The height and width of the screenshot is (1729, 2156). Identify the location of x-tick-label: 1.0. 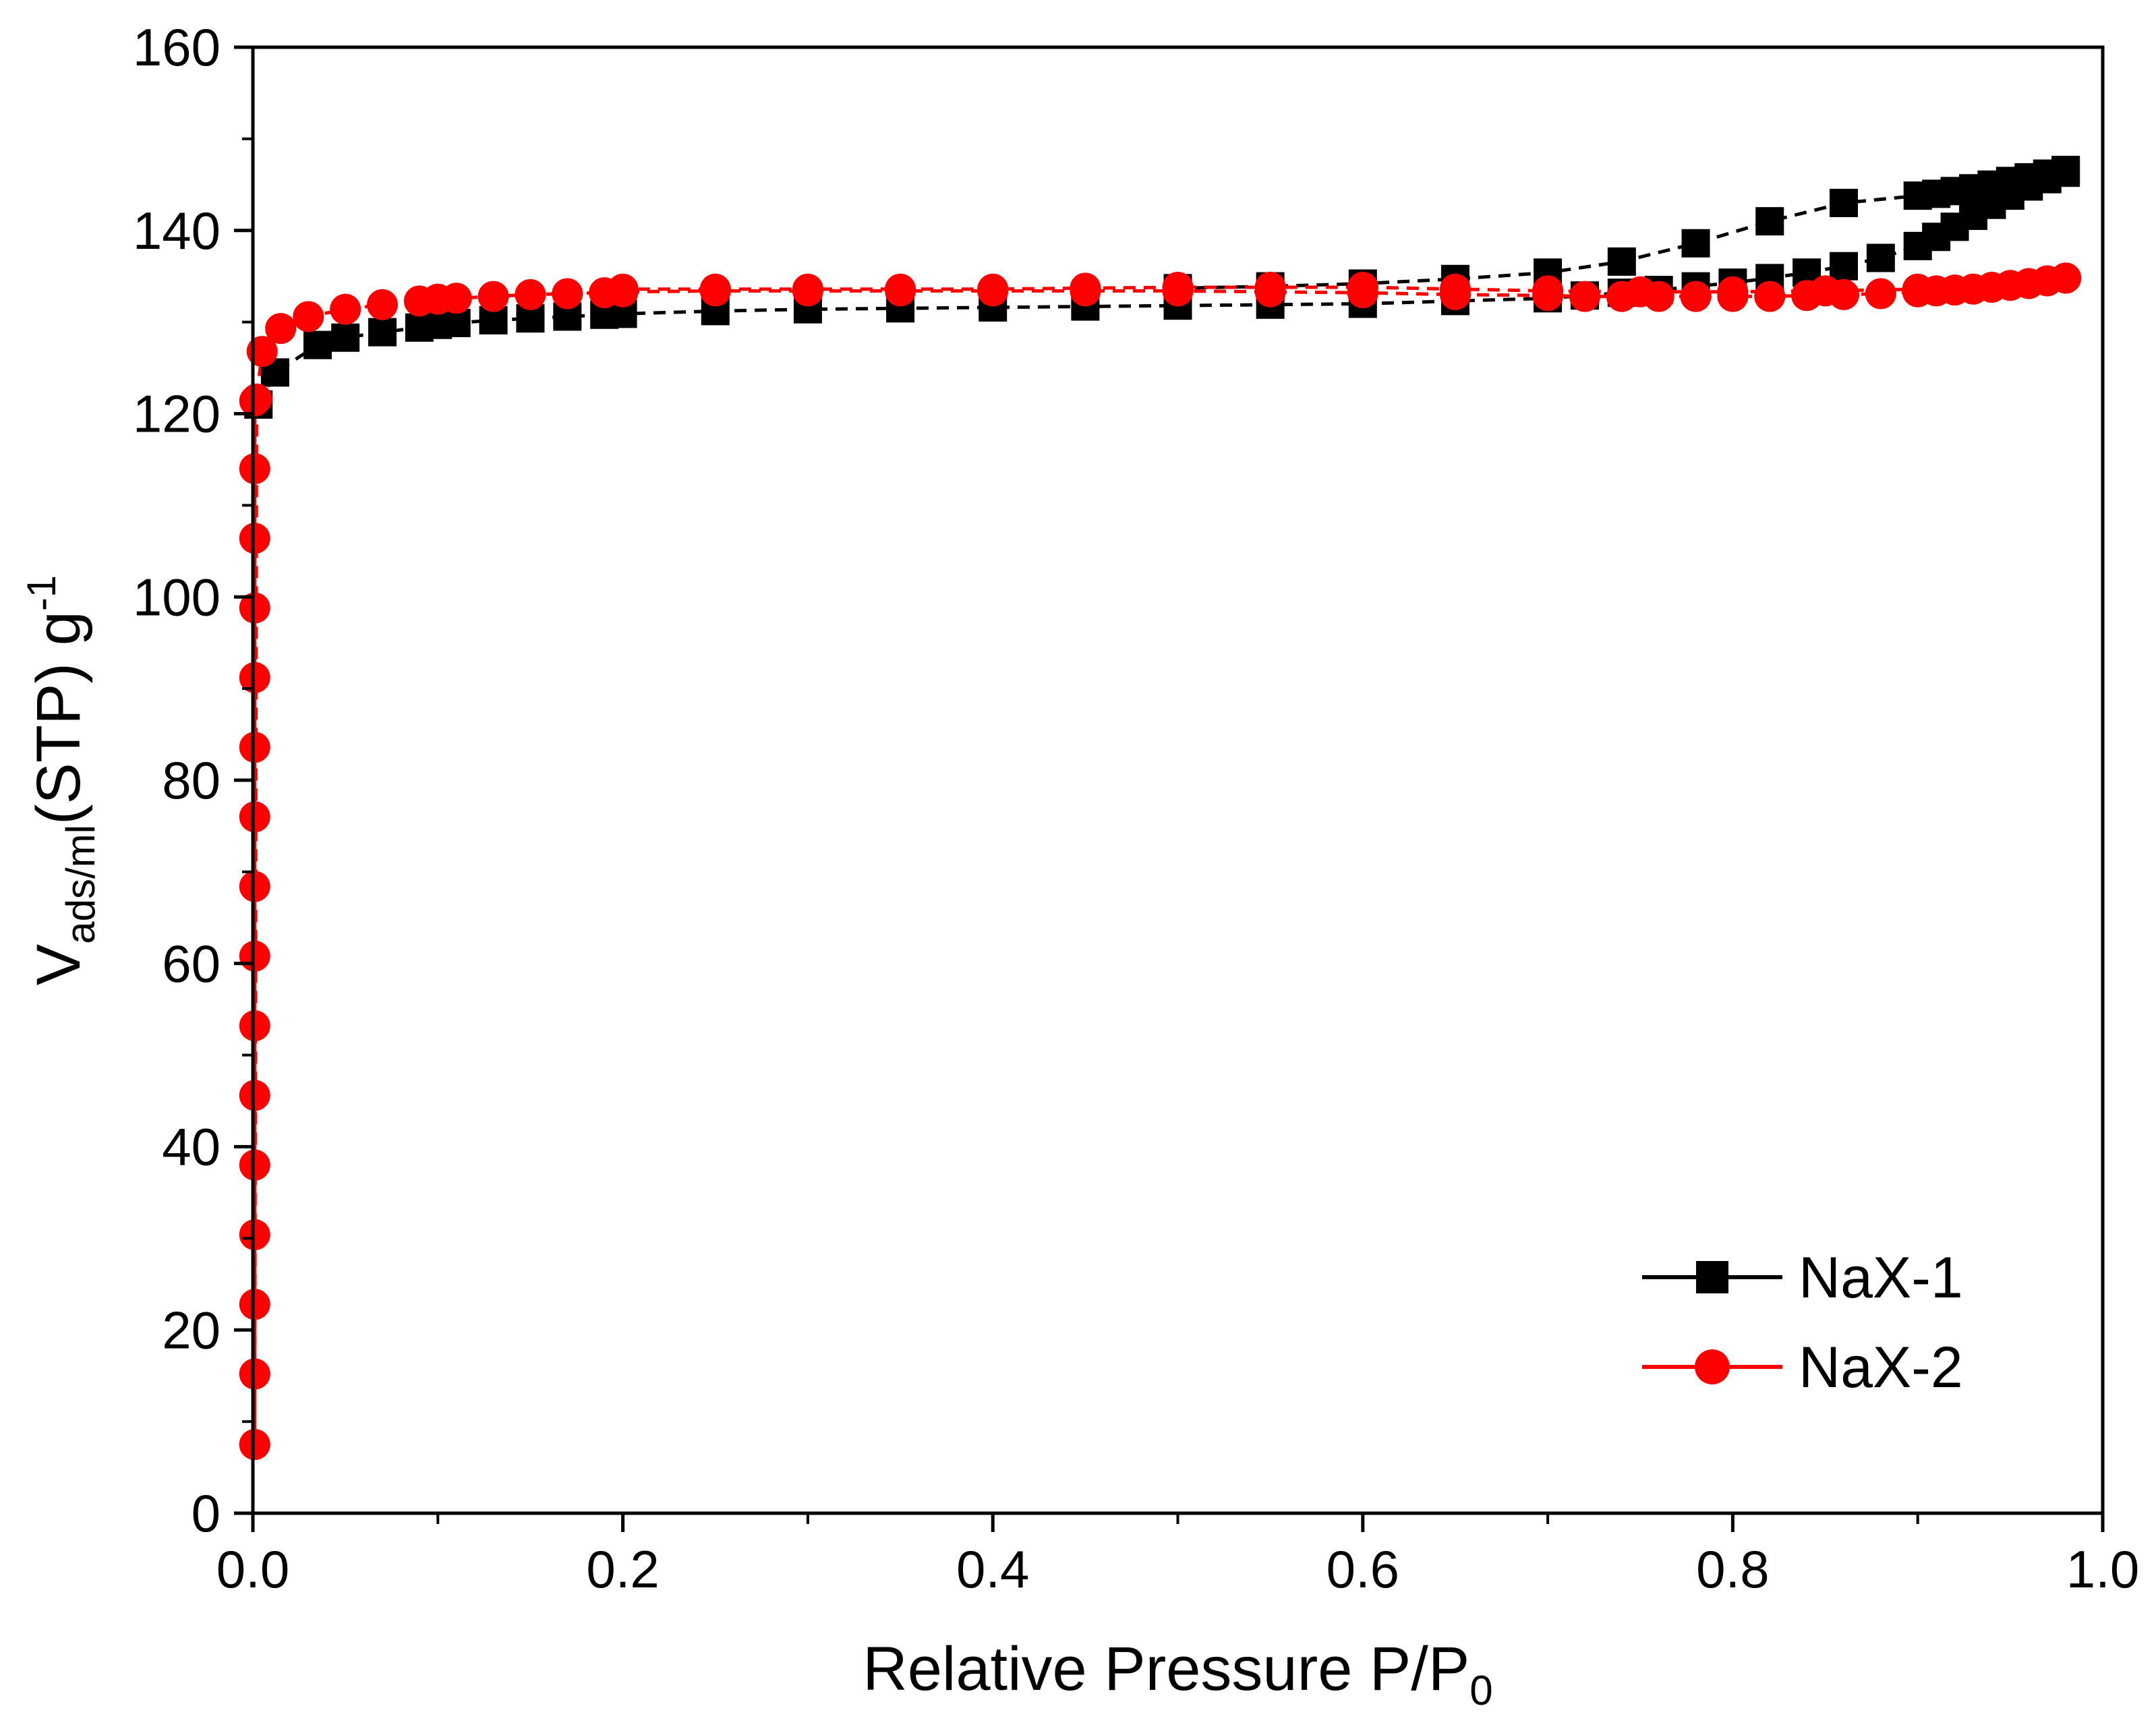
(2102, 1569).